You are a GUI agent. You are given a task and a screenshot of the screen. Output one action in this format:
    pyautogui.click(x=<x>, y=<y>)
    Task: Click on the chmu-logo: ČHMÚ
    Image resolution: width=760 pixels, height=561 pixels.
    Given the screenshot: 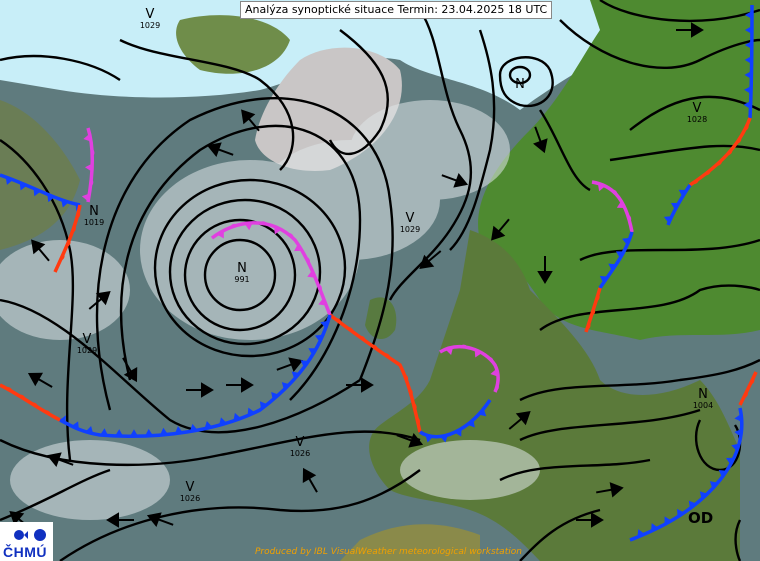 What is the action you would take?
    pyautogui.click(x=26, y=541)
    